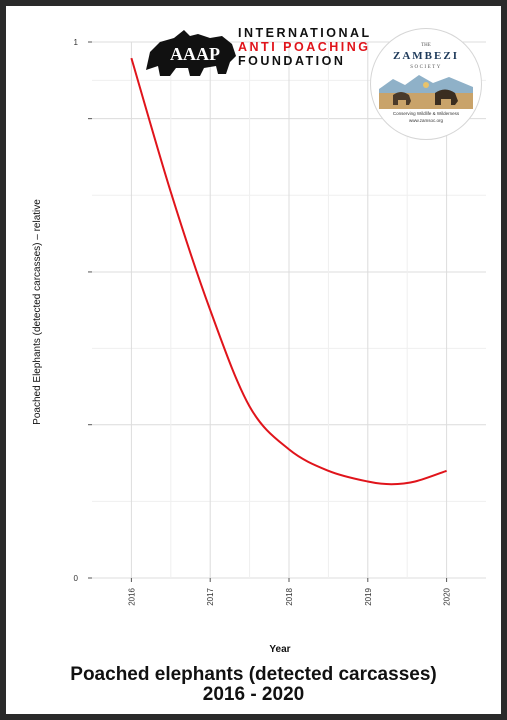  I want to click on x-tick-label: 2019, so click(368, 596).